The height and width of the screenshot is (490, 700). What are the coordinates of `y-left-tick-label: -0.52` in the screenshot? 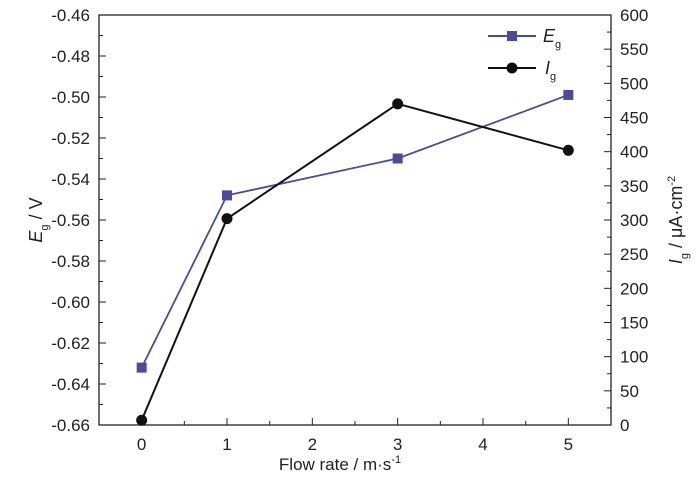 It's located at (70, 138).